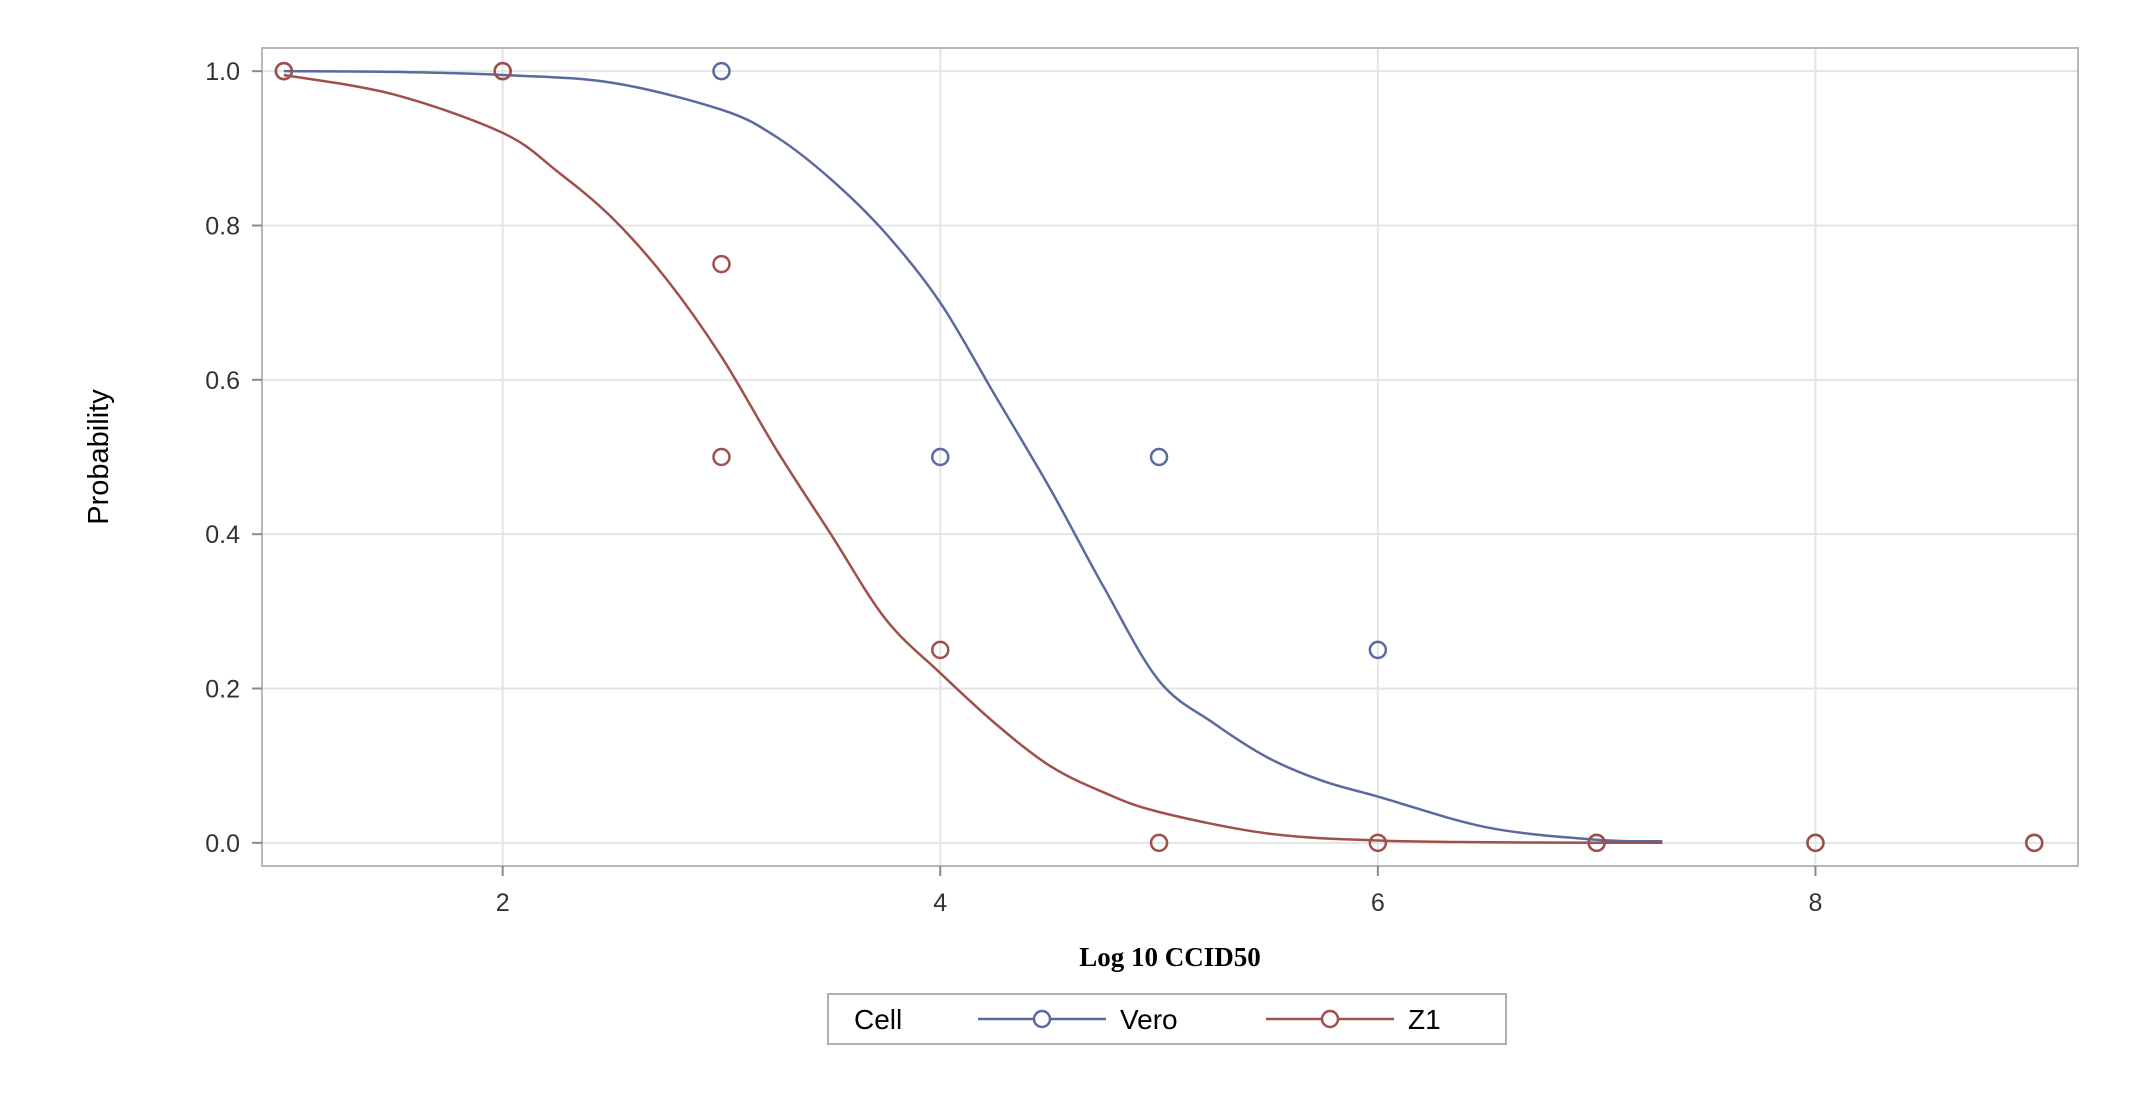  Describe the element at coordinates (940, 903) in the screenshot. I see `x-tick-label: 4` at that location.